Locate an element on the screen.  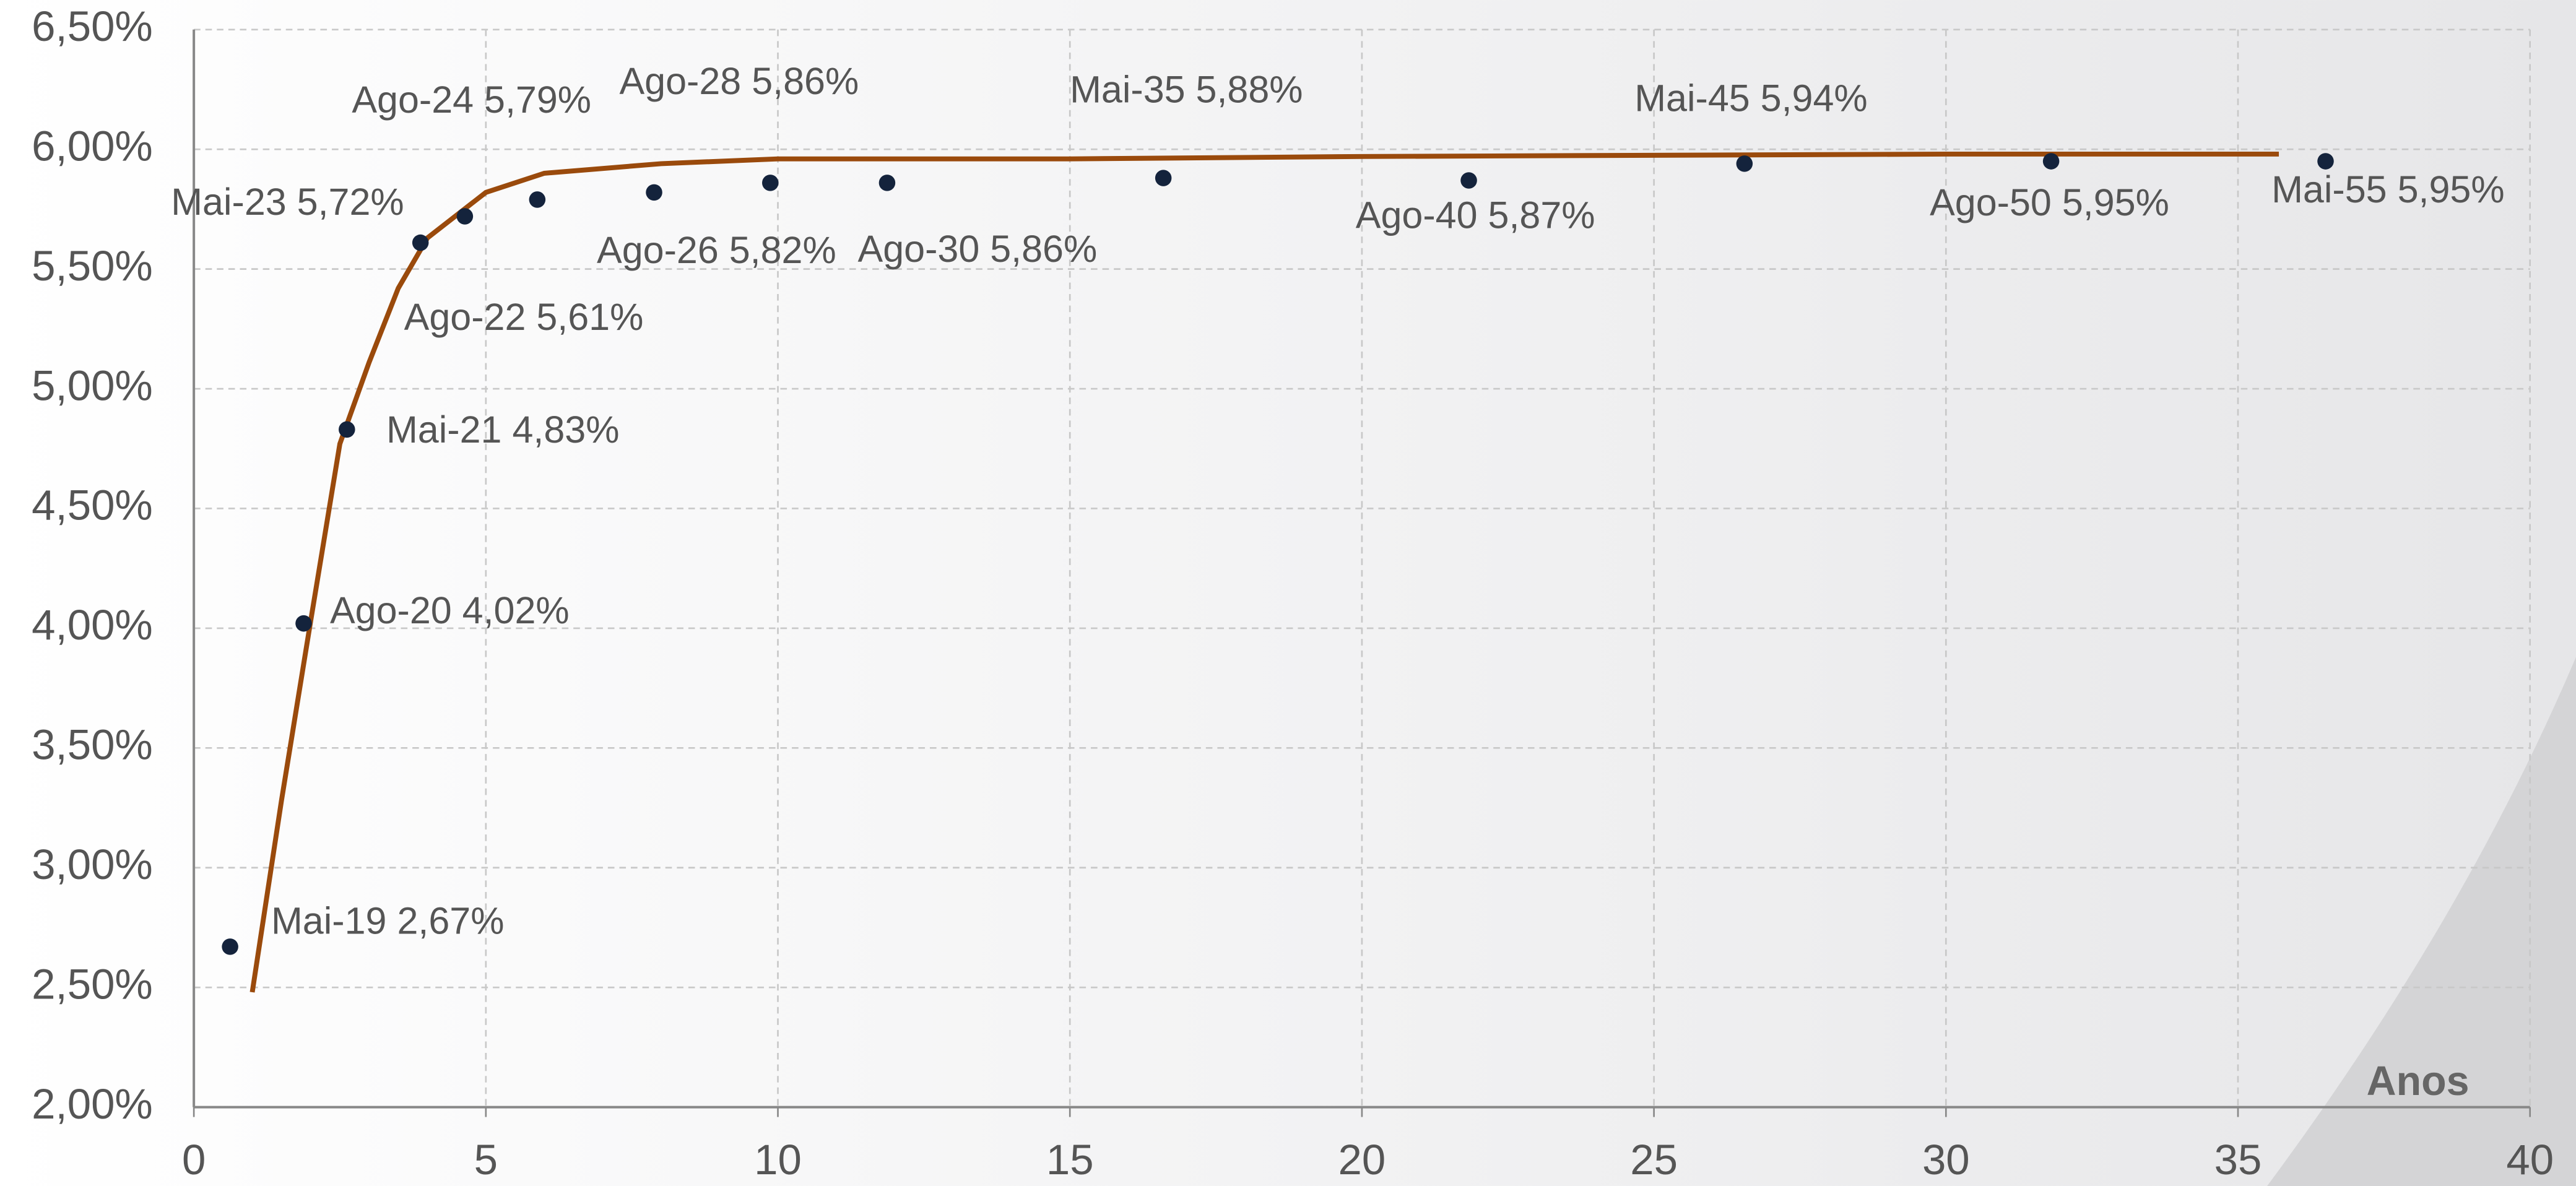
y-tick-label: 6,00% is located at coordinates (92, 146).